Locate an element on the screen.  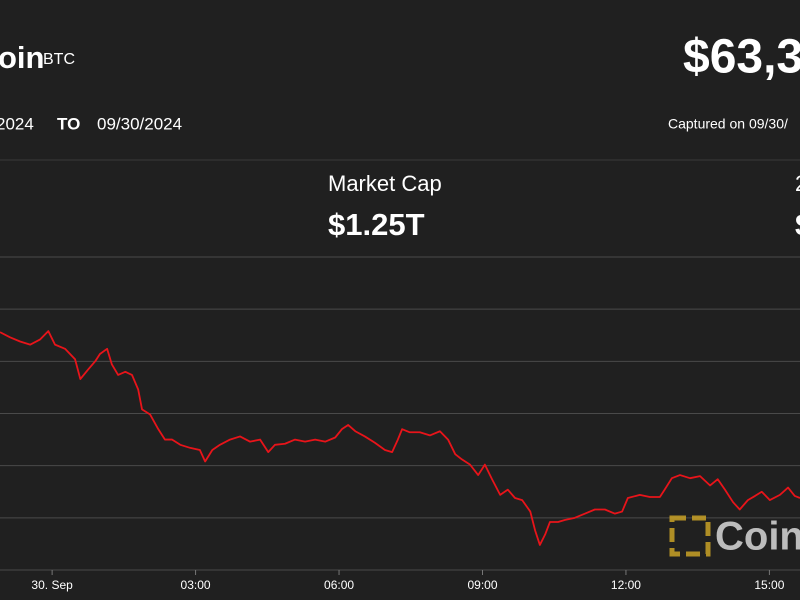
asset-price: $63,3 is located at coordinates (741, 57).